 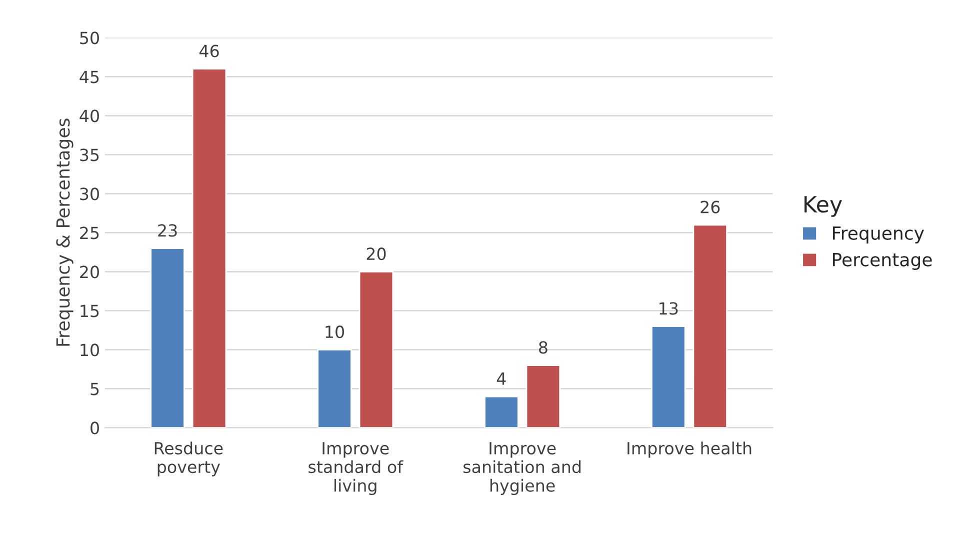 What do you see at coordinates (376, 254) in the screenshot?
I see `data-label: 20` at bounding box center [376, 254].